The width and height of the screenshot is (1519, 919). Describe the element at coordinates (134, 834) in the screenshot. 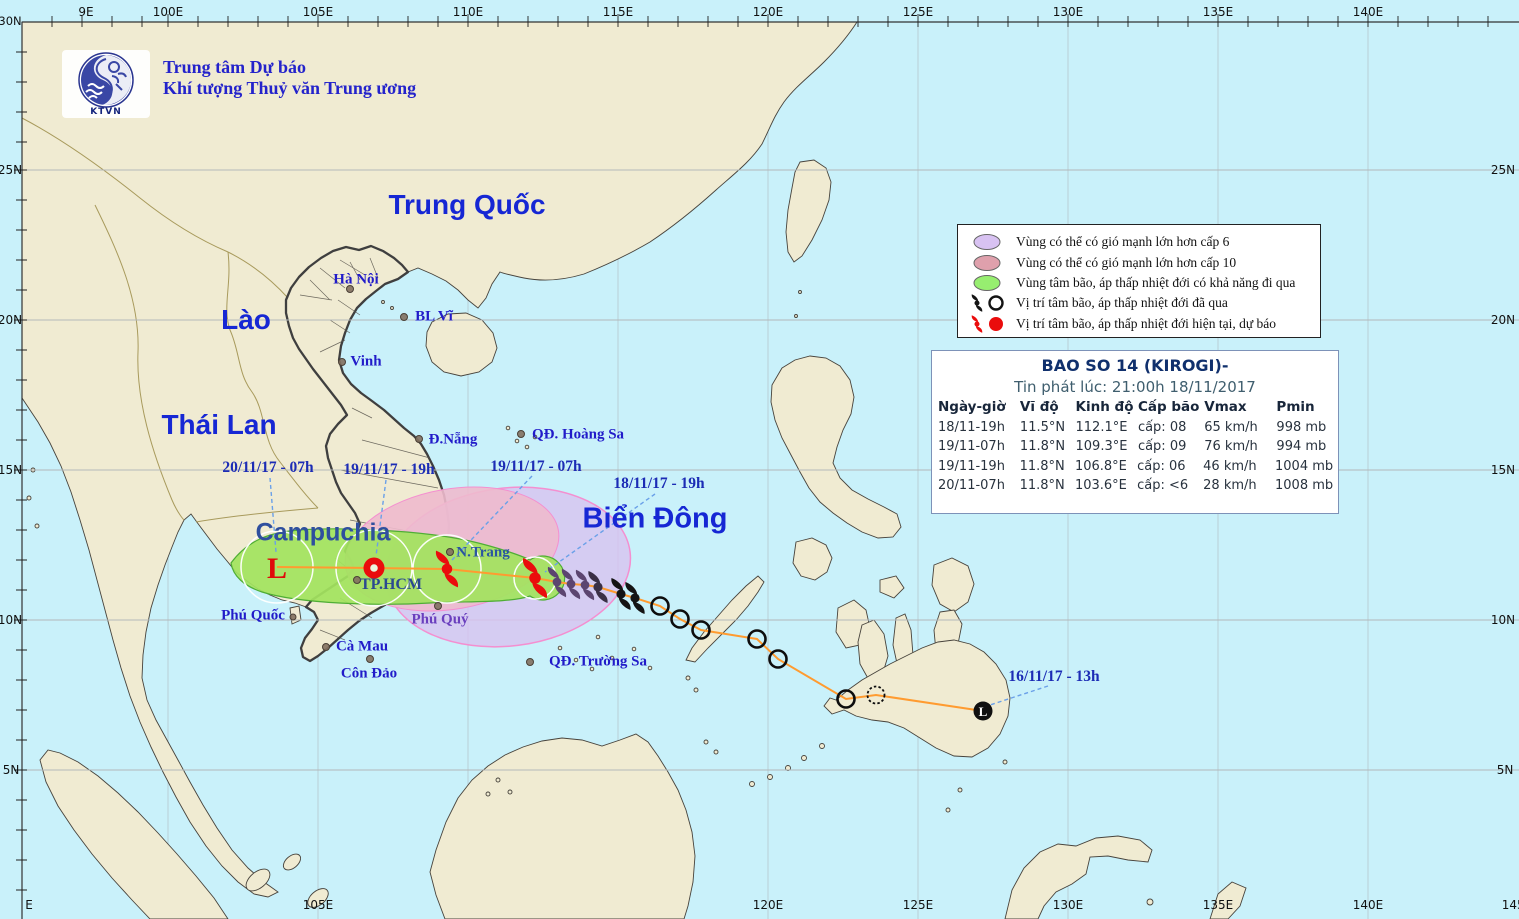

I see `sumatra-island` at that location.